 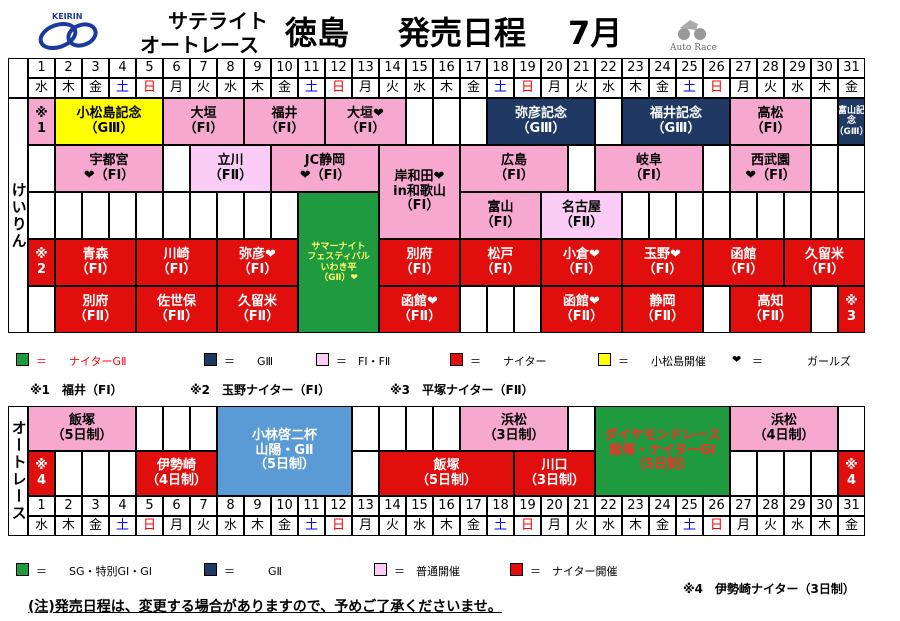 What do you see at coordinates (743, 506) in the screenshot?
I see `day-number-27: 27` at bounding box center [743, 506].